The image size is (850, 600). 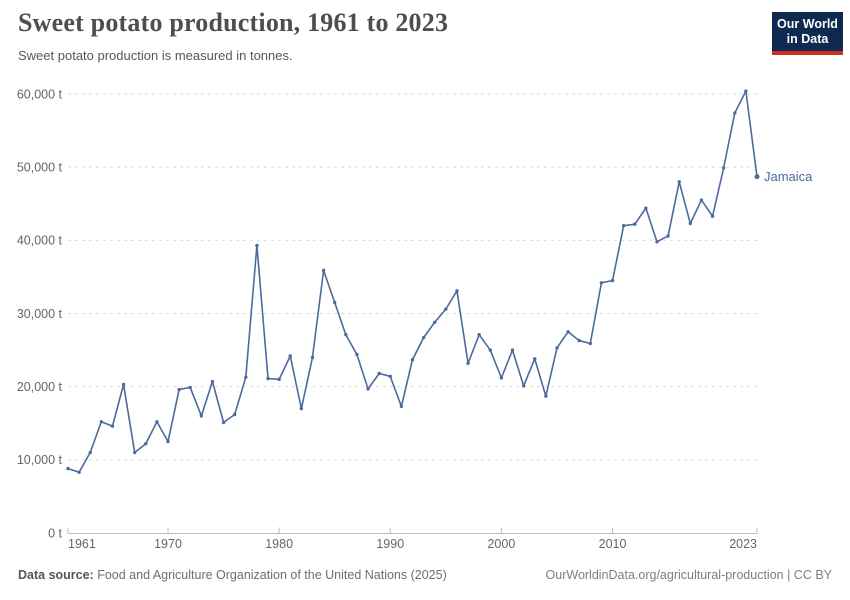 I want to click on owid-logo: Our World in Data, so click(x=807, y=33).